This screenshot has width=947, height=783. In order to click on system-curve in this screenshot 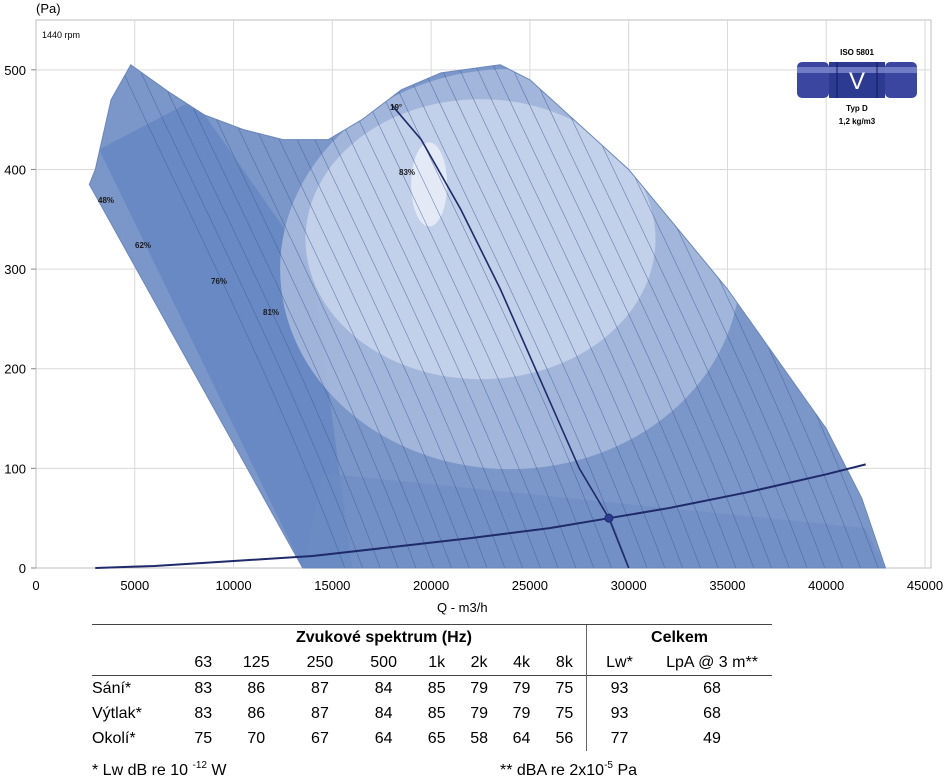, I will do `click(480, 516)`.